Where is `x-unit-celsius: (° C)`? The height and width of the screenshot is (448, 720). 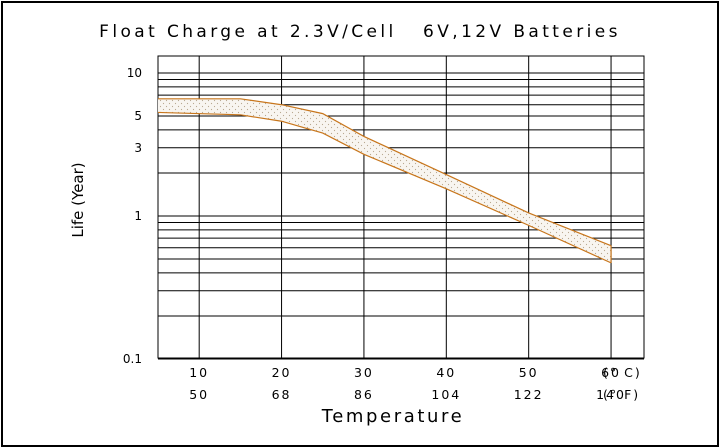 x-unit-celsius: (° C) is located at coordinates (622, 372).